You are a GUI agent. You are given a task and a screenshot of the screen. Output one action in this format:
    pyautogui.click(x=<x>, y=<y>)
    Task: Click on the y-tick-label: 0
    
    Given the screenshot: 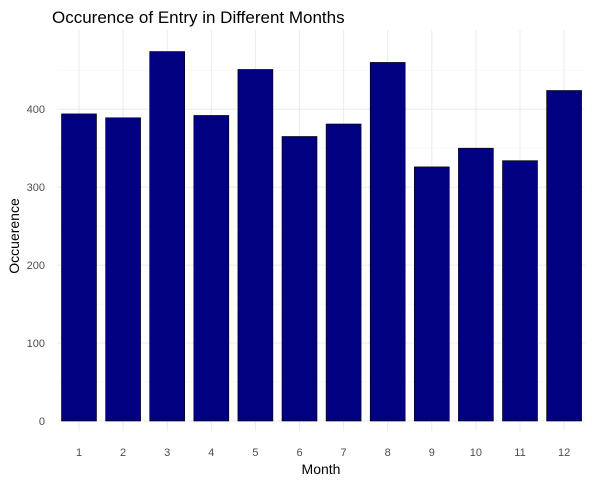 What is the action you would take?
    pyautogui.click(x=42, y=422)
    